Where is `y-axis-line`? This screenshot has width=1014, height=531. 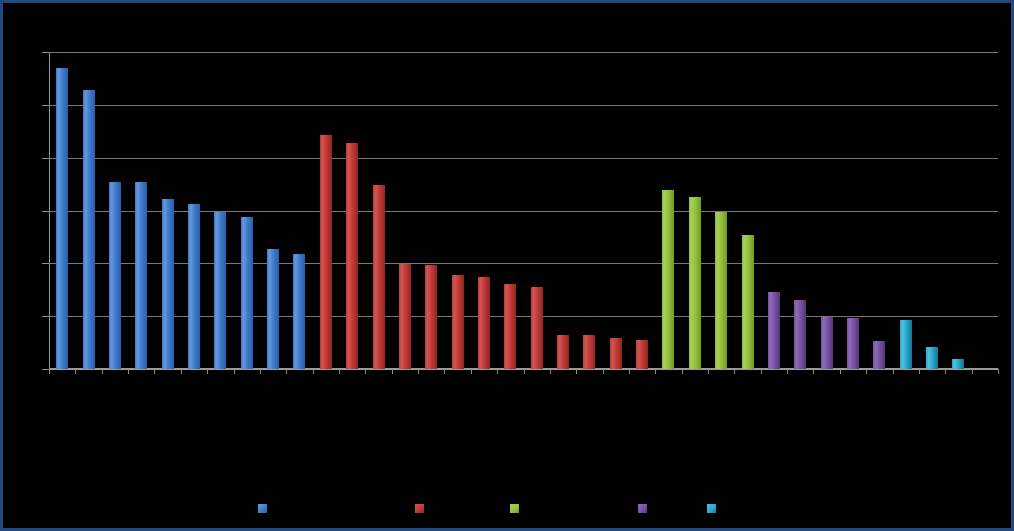 y-axis-line is located at coordinates (49, 210).